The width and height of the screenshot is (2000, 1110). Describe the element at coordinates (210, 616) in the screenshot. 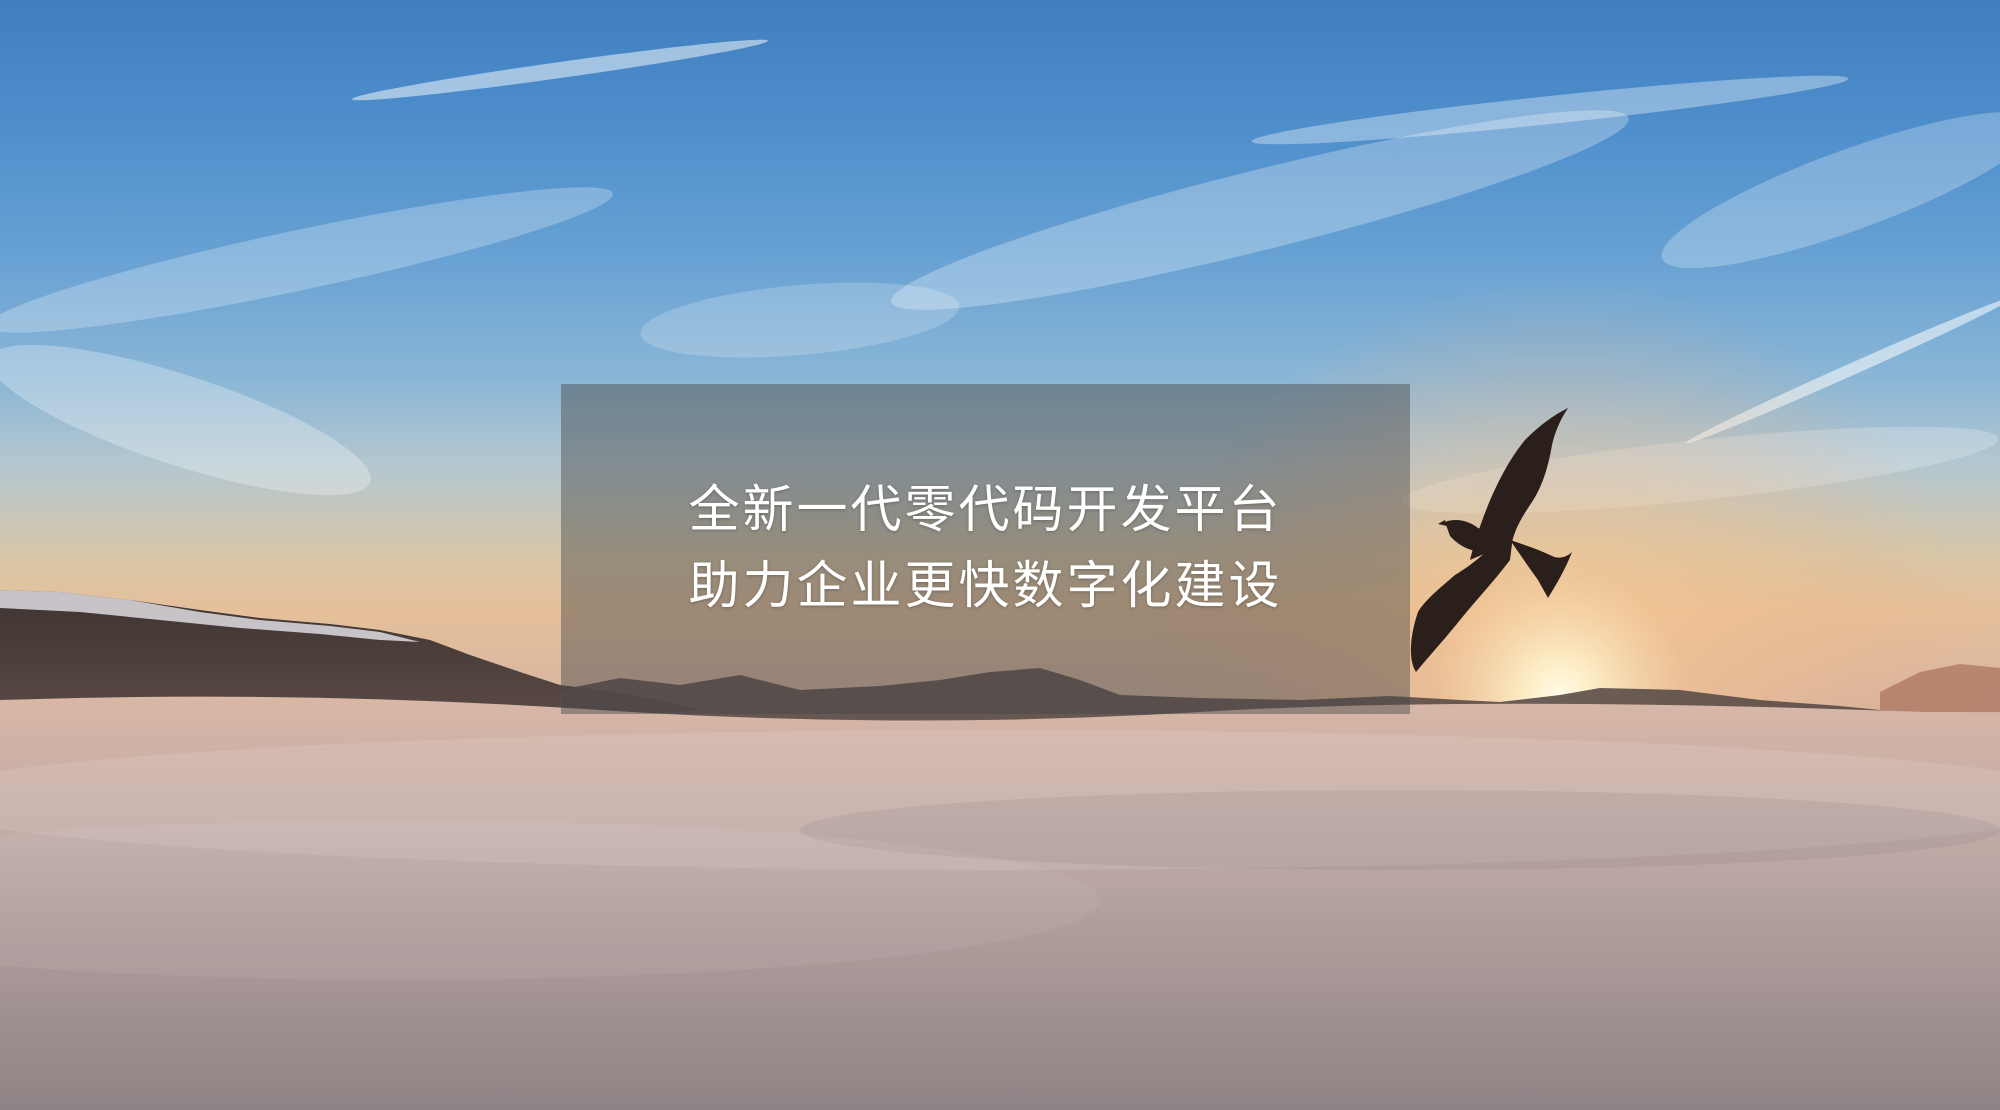

I see `mountain-snow` at that location.